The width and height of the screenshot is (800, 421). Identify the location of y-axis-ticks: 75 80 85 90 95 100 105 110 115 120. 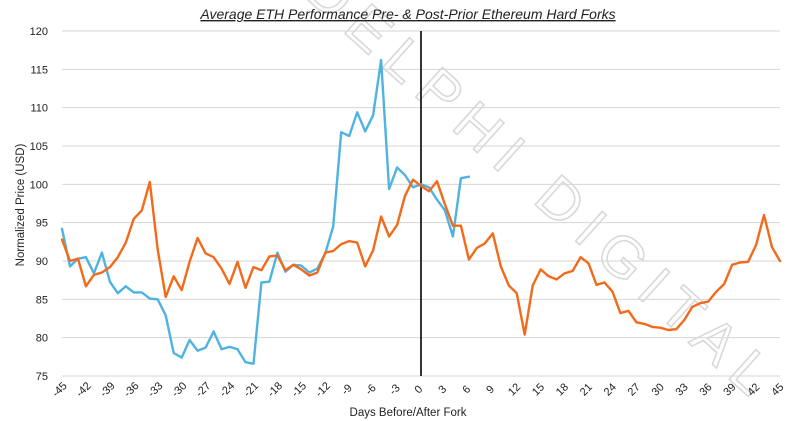
(39, 204).